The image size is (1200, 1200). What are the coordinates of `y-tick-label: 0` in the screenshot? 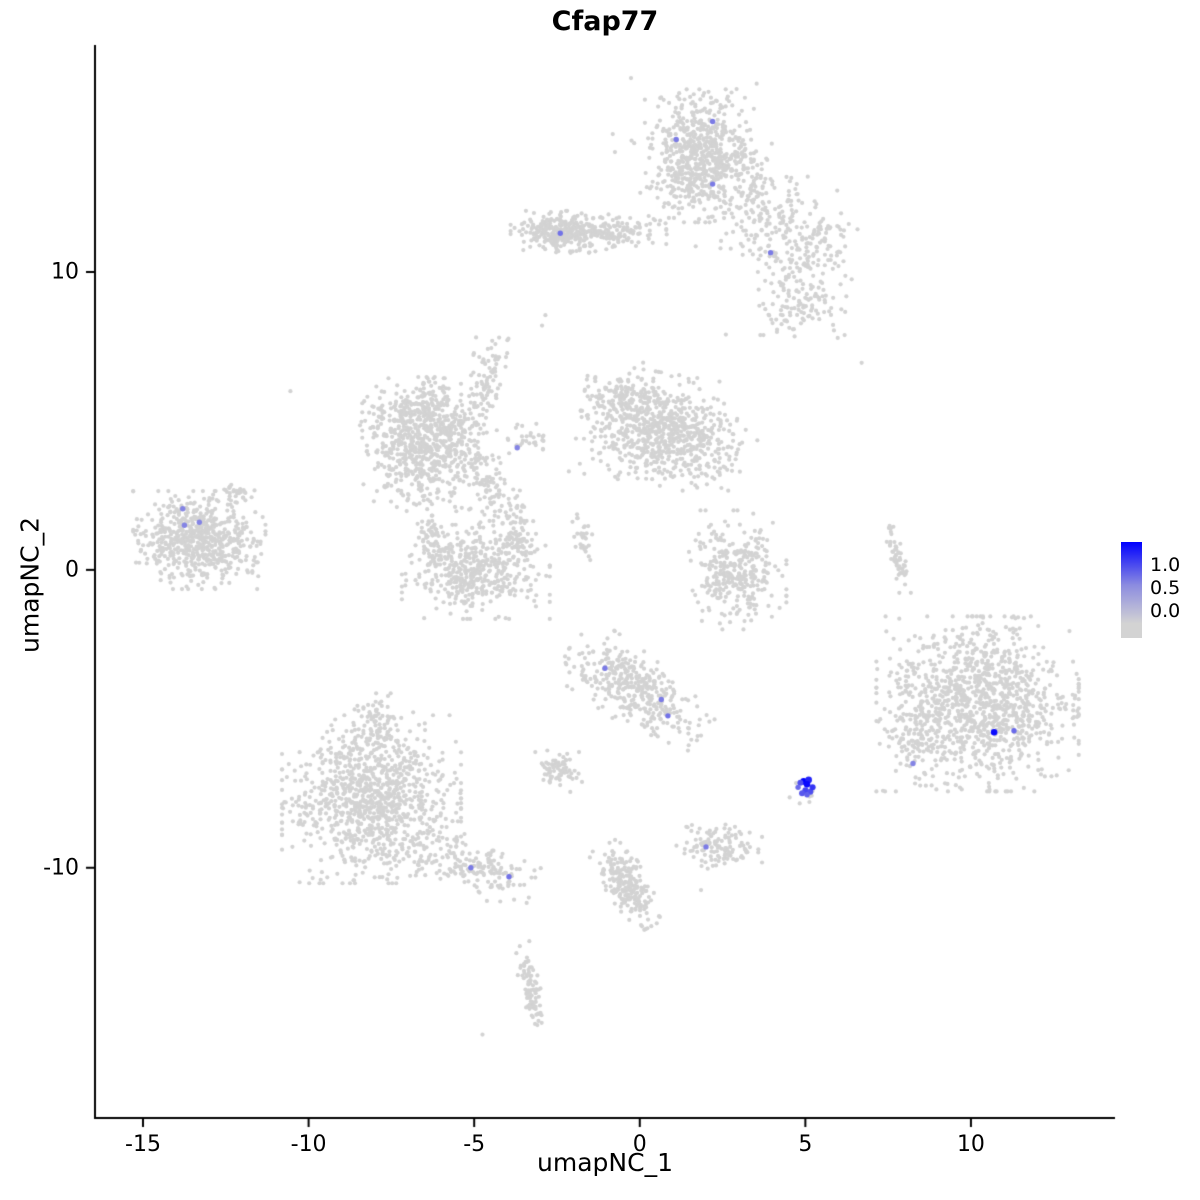 It's located at (72, 570).